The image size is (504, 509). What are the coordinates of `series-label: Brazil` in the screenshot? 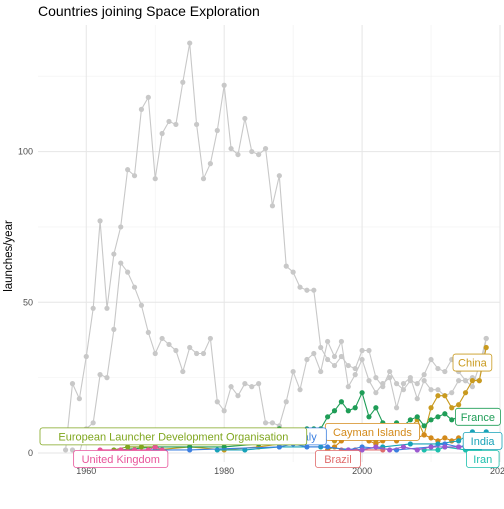 It's located at (338, 460).